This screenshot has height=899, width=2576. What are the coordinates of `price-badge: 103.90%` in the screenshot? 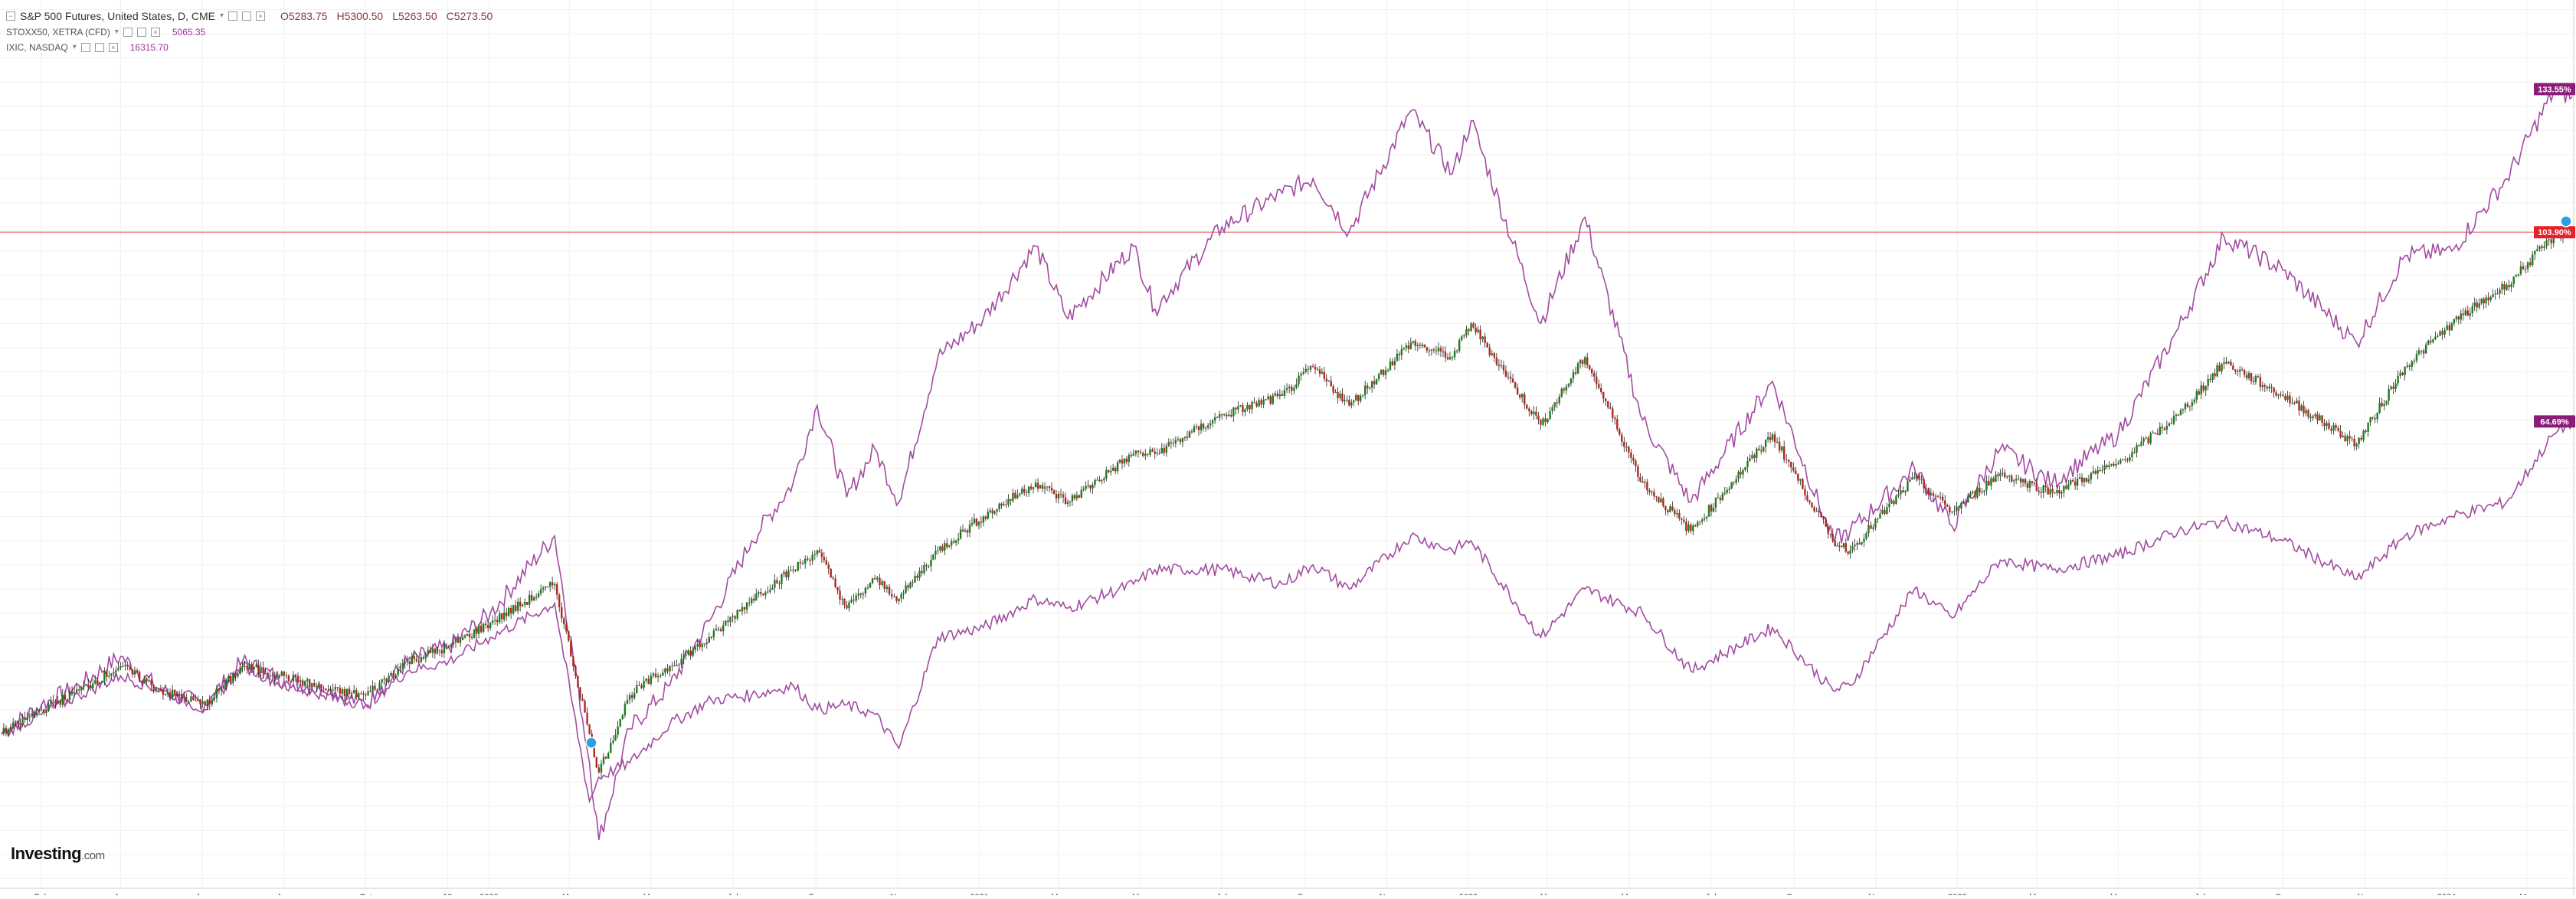 It's located at (2554, 232).